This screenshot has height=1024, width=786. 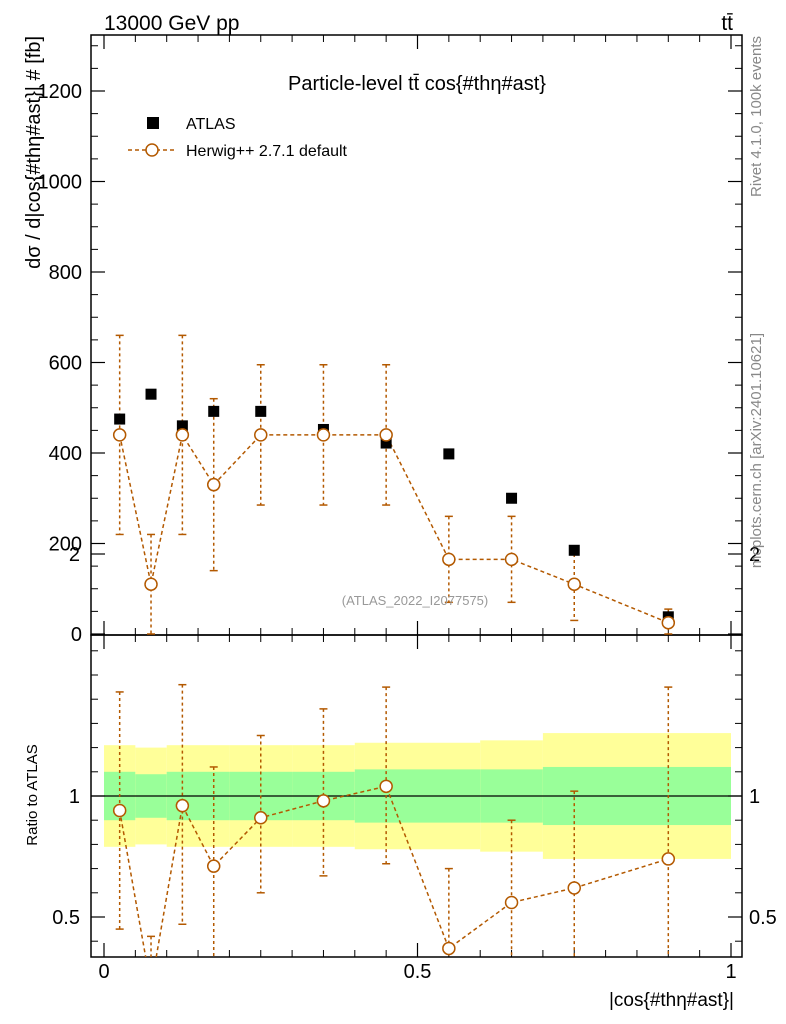 What do you see at coordinates (763, 918) in the screenshot?
I see `ratio-y-tick-label-right: 0.5` at bounding box center [763, 918].